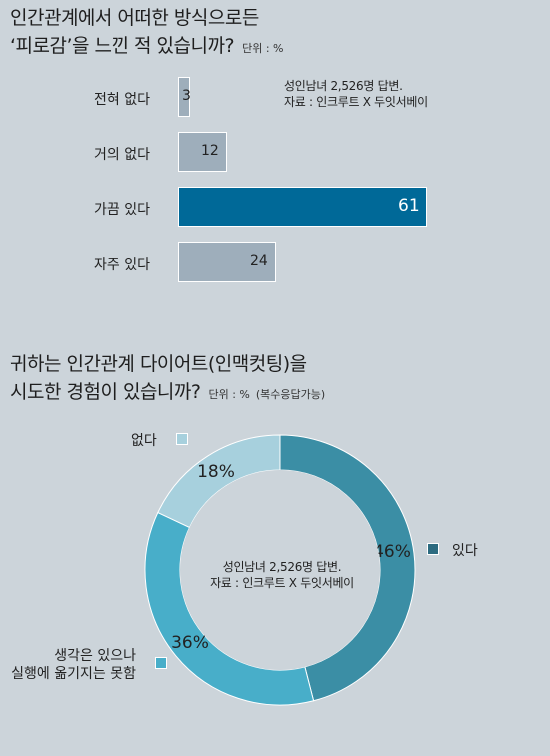  Describe the element at coordinates (190, 643) in the screenshot. I see `donut-value-label: 36%` at that location.